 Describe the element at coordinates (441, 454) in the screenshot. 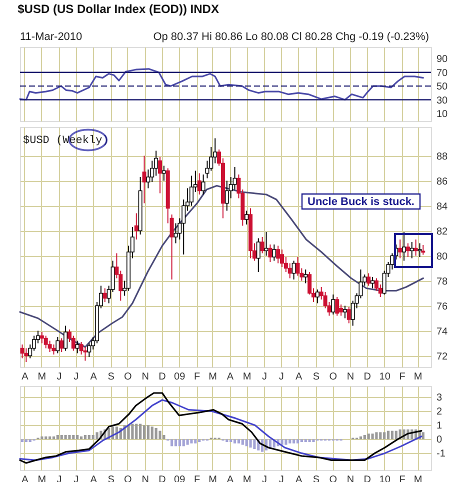

I see `y-tick-label: -1` at that location.